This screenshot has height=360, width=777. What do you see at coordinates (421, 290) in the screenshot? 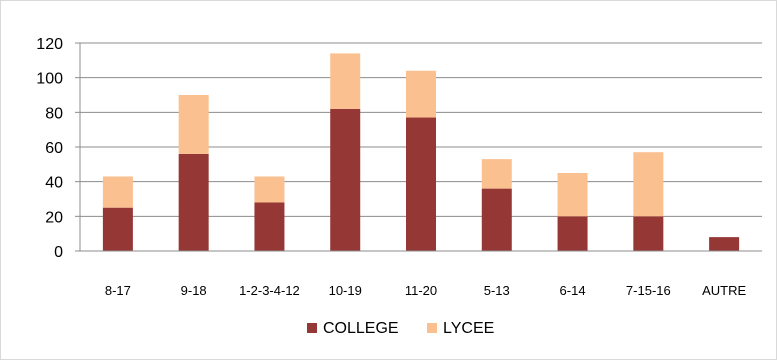
I see `x-tick-label: 11-20` at bounding box center [421, 290].